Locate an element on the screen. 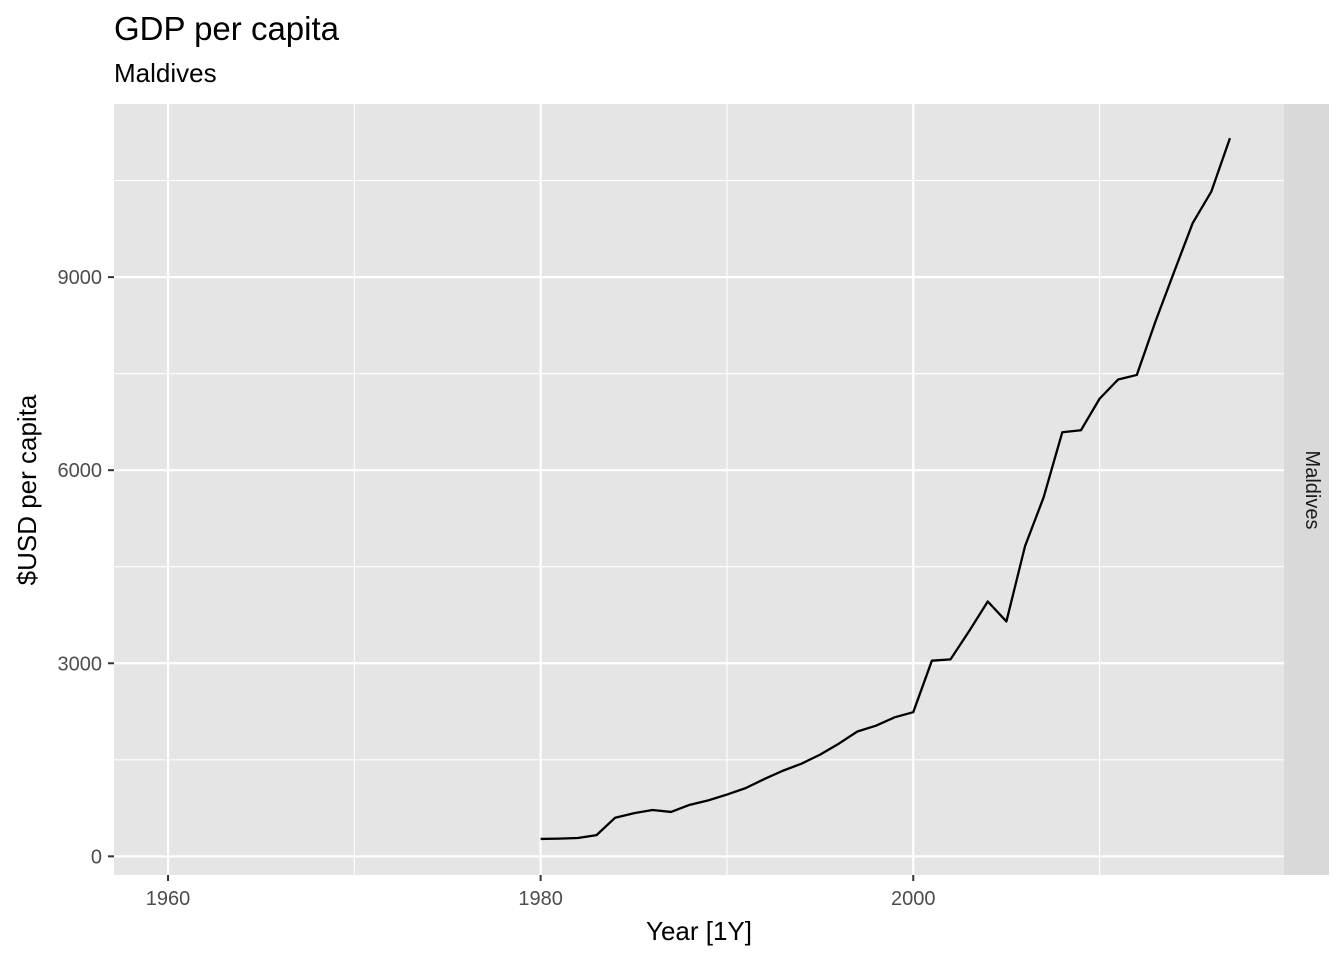 Image resolution: width=1344 pixels, height=960 pixels. x-tick-label: 1980 is located at coordinates (540, 899).